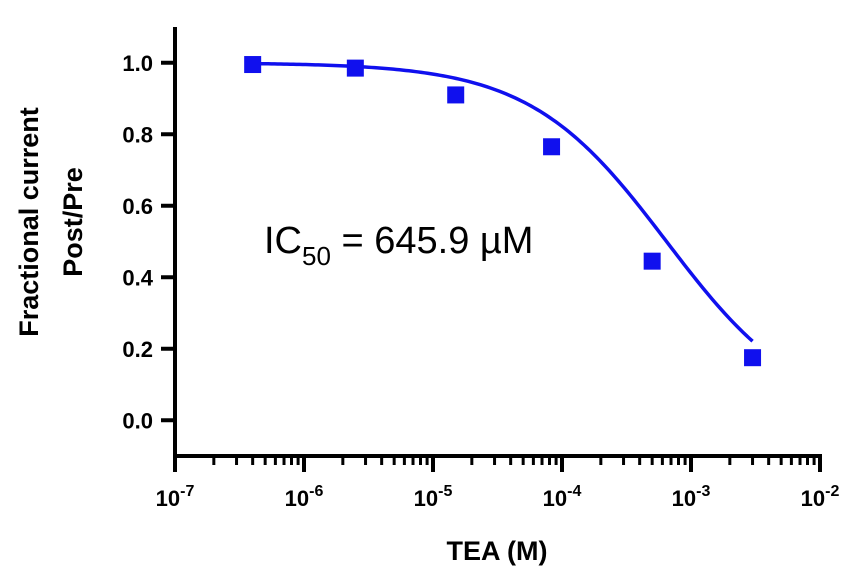 Image resolution: width=858 pixels, height=580 pixels. Describe the element at coordinates (445, 491) in the screenshot. I see `x-tick-exponent: -5` at that location.